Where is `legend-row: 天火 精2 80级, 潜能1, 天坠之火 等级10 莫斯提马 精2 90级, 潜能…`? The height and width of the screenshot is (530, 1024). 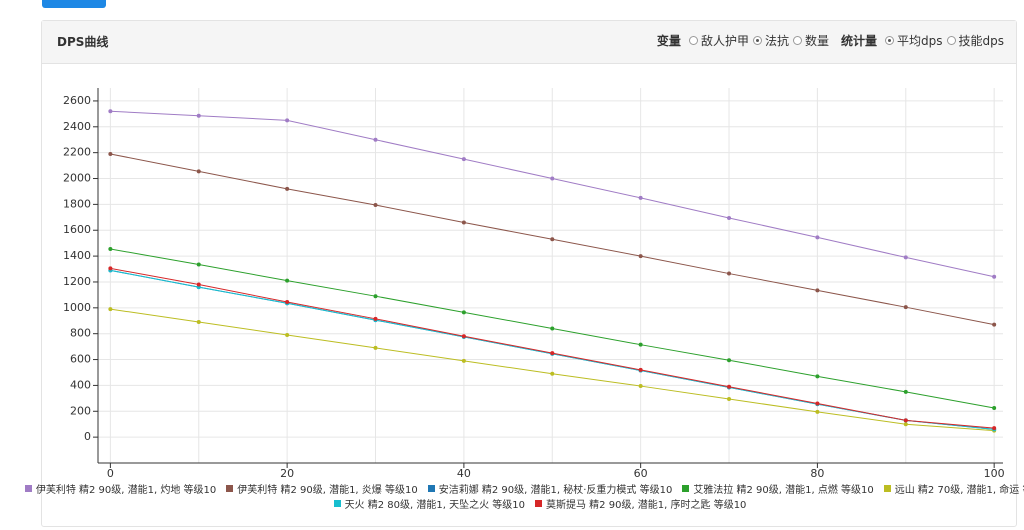 legend-row: 天火 精2 80级, 潜能1, 天坠之火 等级10 莫斯提马 精2 90级, 潜能… is located at coordinates (540, 503).